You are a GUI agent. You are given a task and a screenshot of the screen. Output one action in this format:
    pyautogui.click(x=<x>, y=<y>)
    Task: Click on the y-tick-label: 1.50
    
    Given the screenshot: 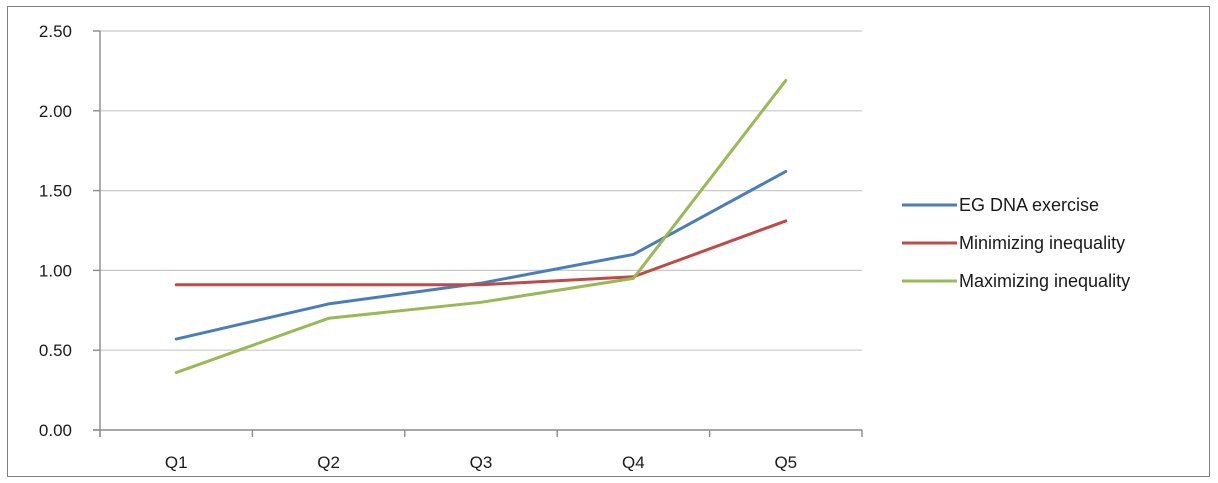 What is the action you would take?
    pyautogui.click(x=55, y=191)
    